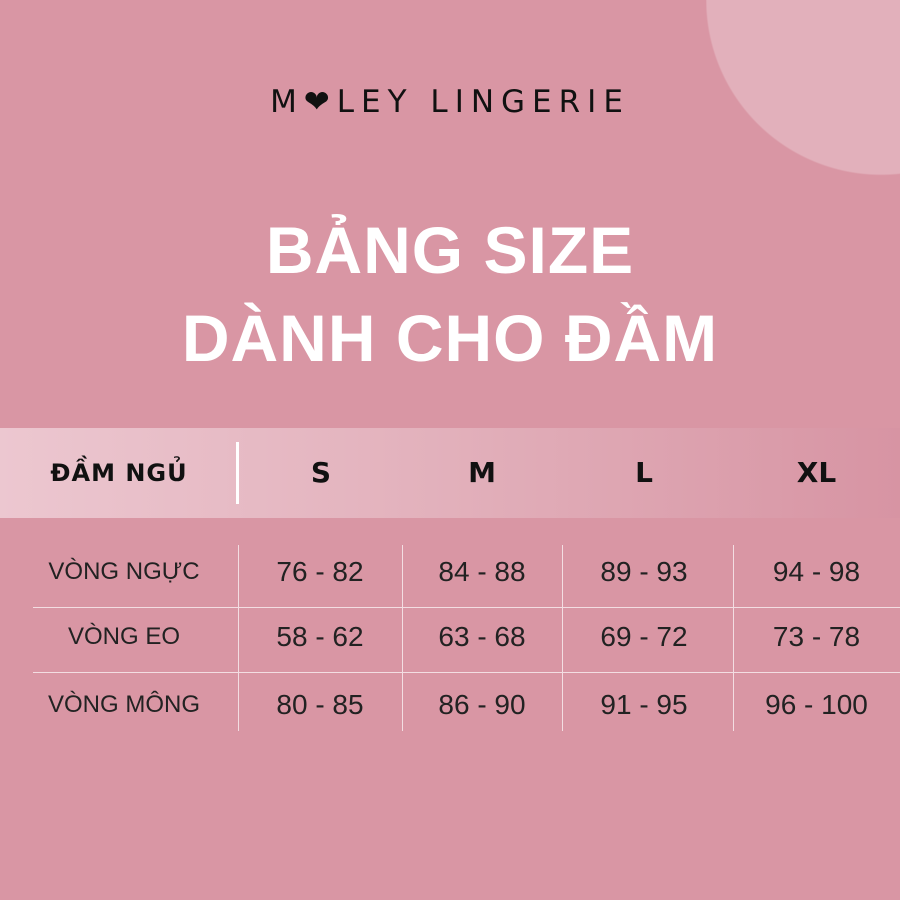 This screenshot has width=900, height=900. What do you see at coordinates (450, 250) in the screenshot?
I see `page-title-line1: BẢNG SIZE` at bounding box center [450, 250].